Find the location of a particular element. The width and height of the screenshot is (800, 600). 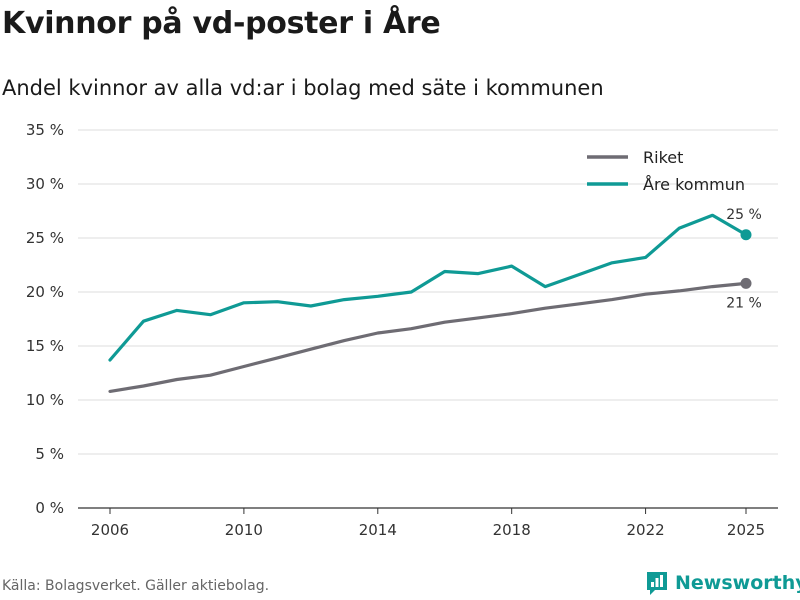

chart-title: Kvinnor på vd-poster i Åre is located at coordinates (221, 23).